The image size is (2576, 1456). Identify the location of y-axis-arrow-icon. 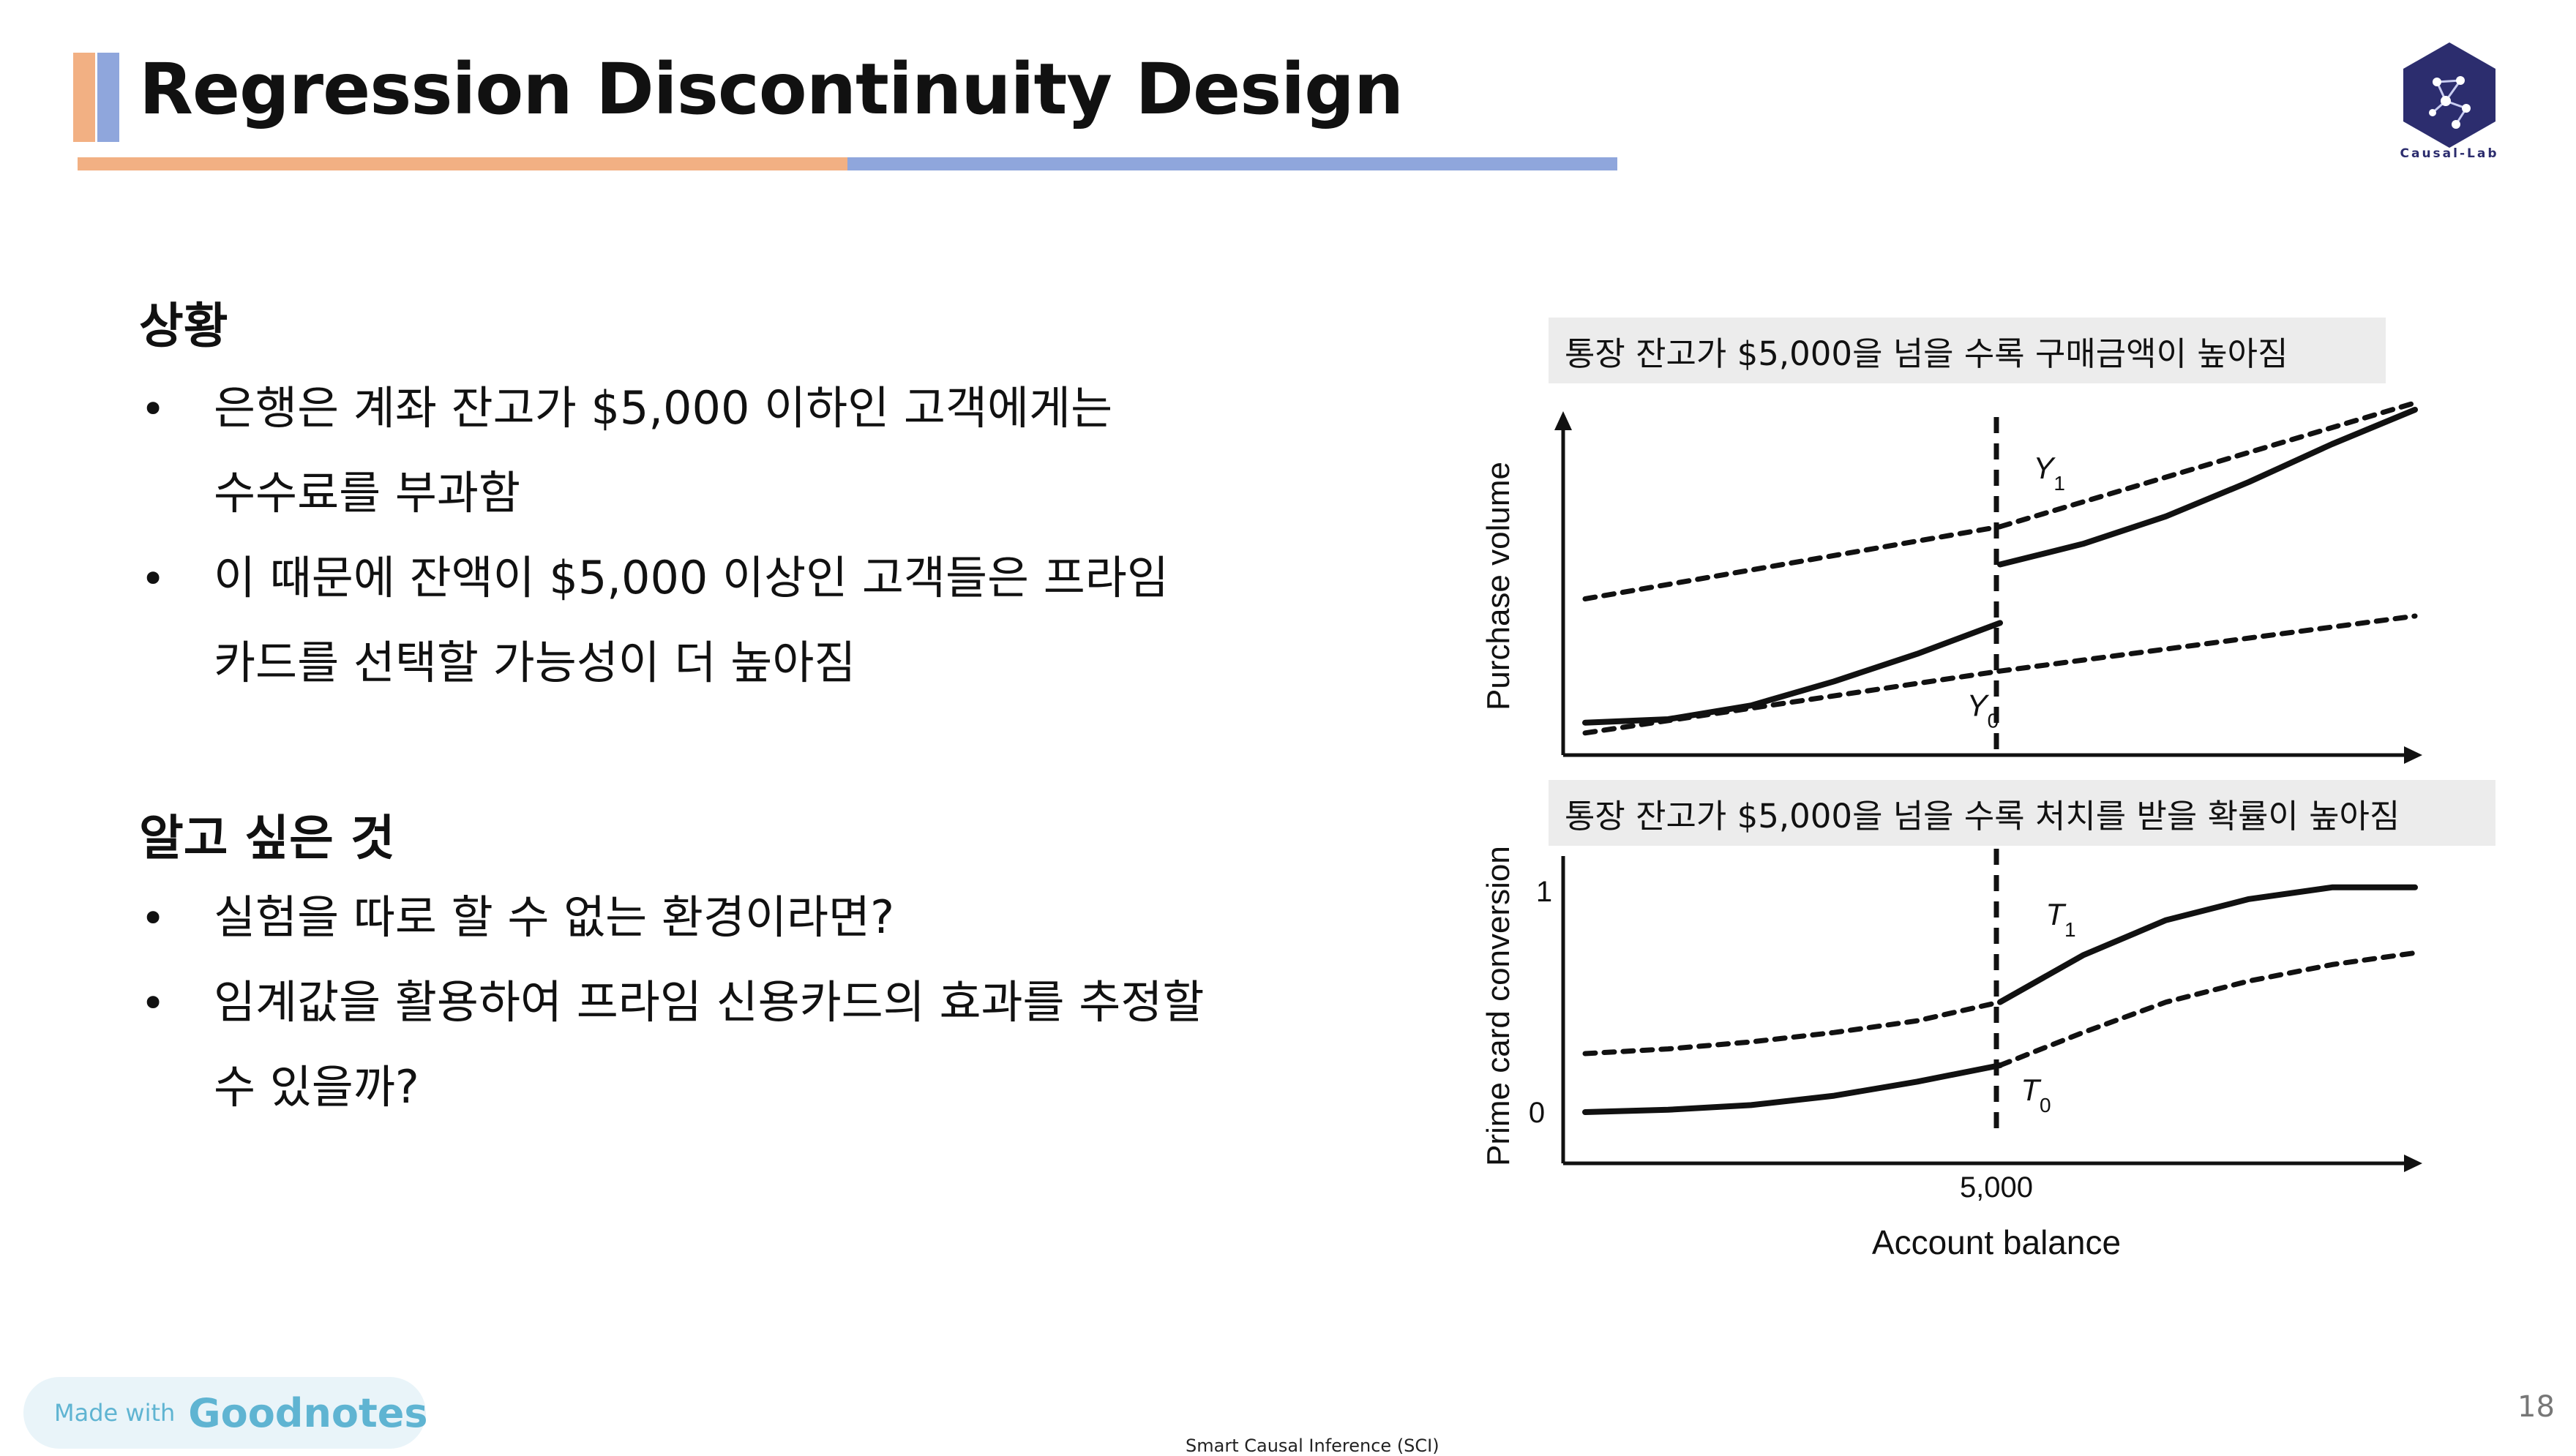
(1563, 421).